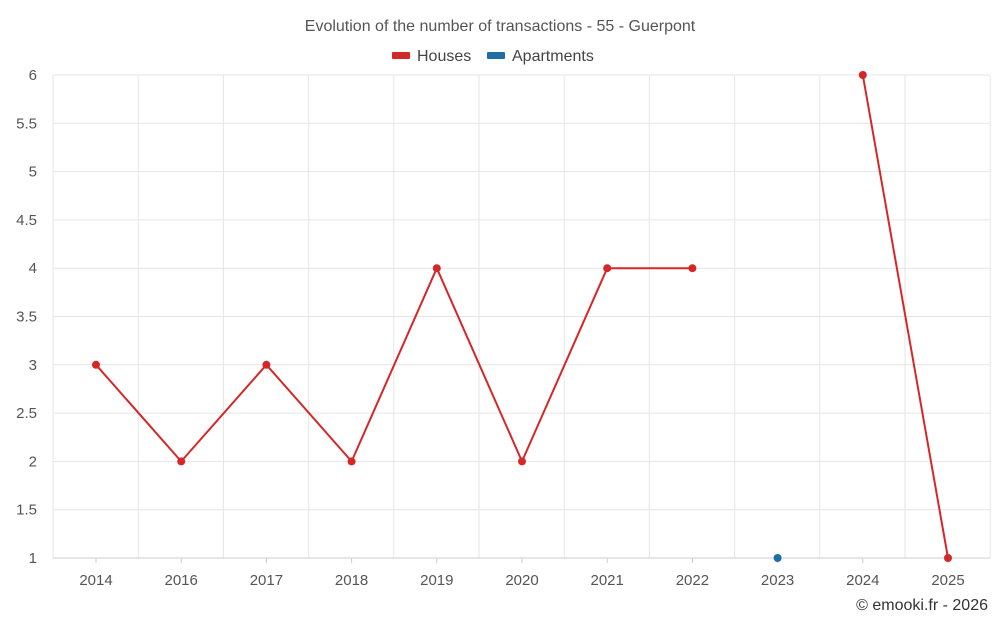 This screenshot has width=1000, height=625. I want to click on legend-label-apartments: Apartments, so click(553, 56).